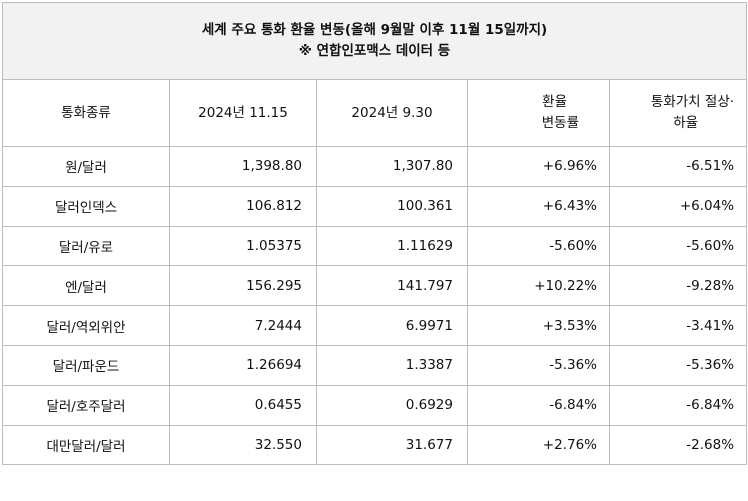 The width and height of the screenshot is (748, 501). What do you see at coordinates (538, 405) in the screenshot?
I see `change-rate: -6.84%` at bounding box center [538, 405].